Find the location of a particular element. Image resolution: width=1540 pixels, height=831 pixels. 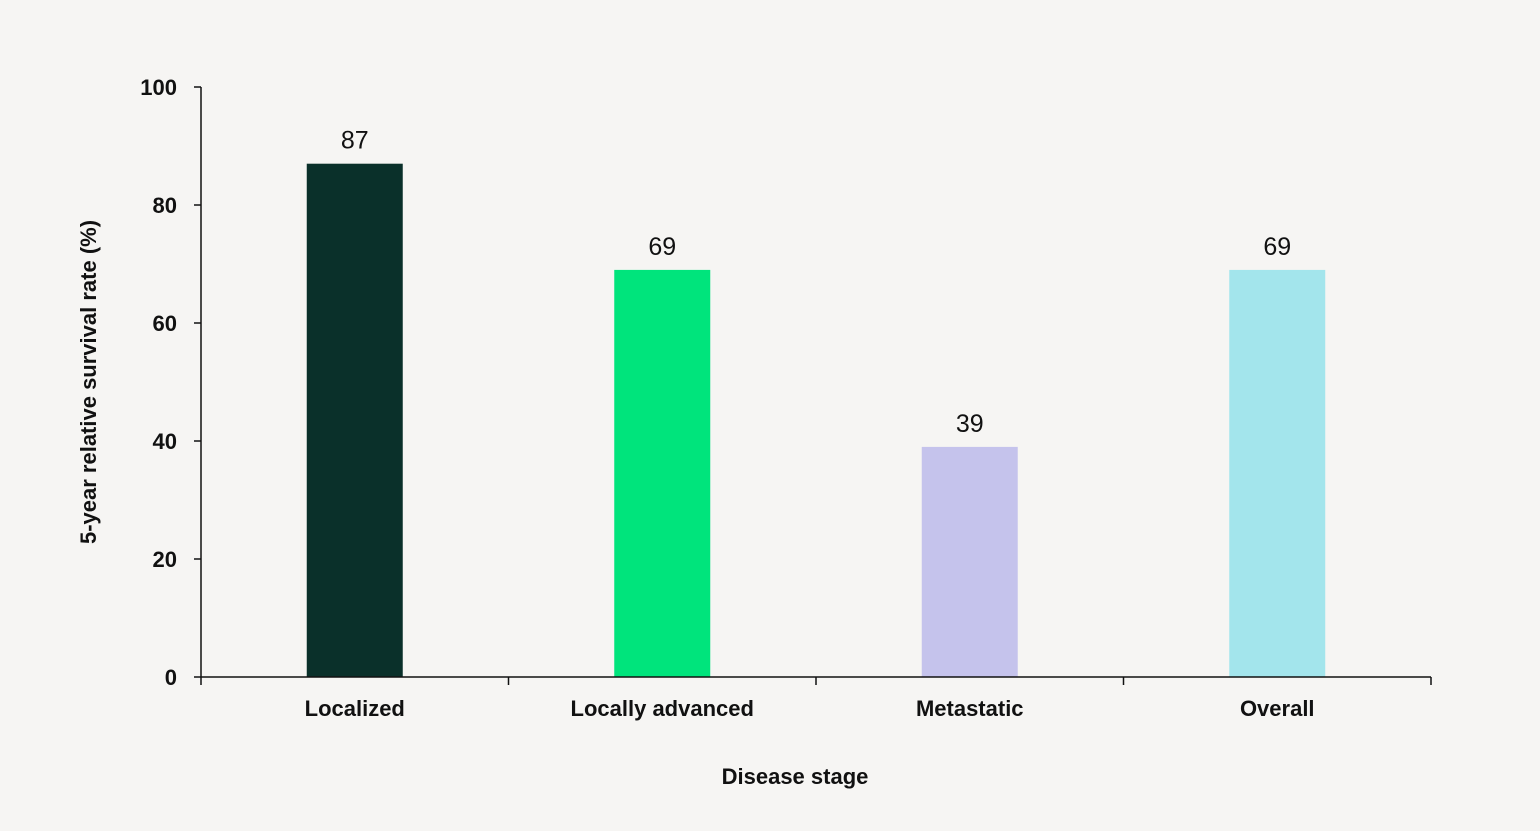

category-label: Metastatic is located at coordinates (970, 708).